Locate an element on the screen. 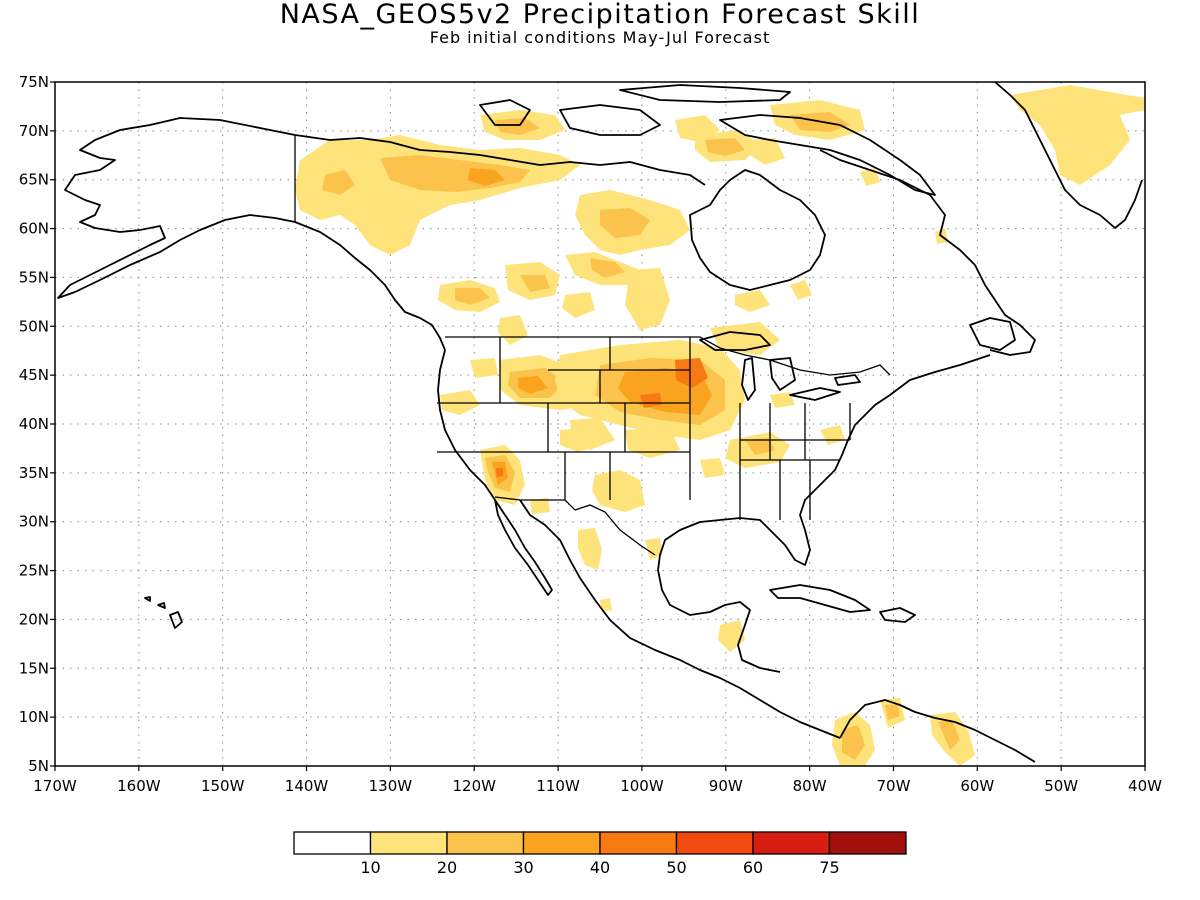 This screenshot has height=900, width=1200. lon-tick-label: 160W is located at coordinates (139, 786).